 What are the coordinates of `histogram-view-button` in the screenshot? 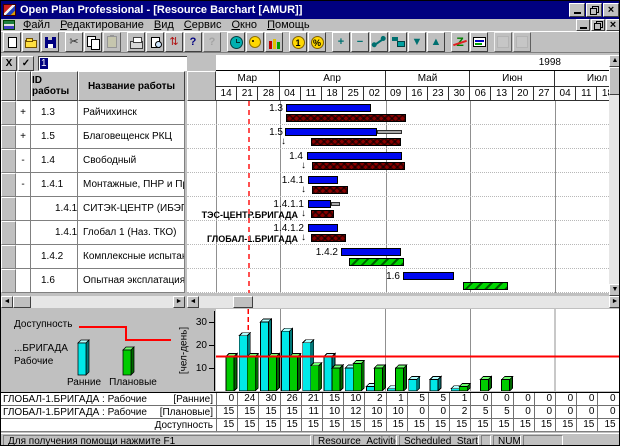 It's located at (274, 42).